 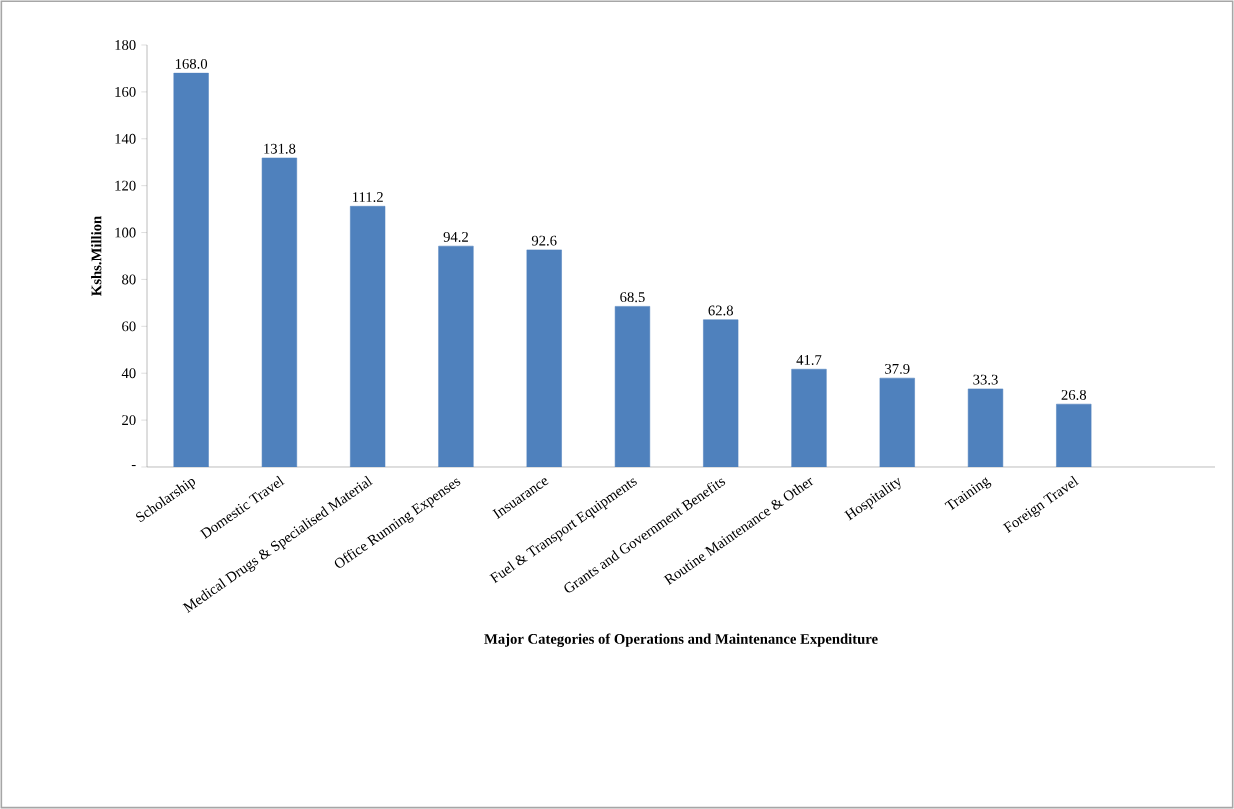 I want to click on data-label: 68.5, so click(x=632, y=297).